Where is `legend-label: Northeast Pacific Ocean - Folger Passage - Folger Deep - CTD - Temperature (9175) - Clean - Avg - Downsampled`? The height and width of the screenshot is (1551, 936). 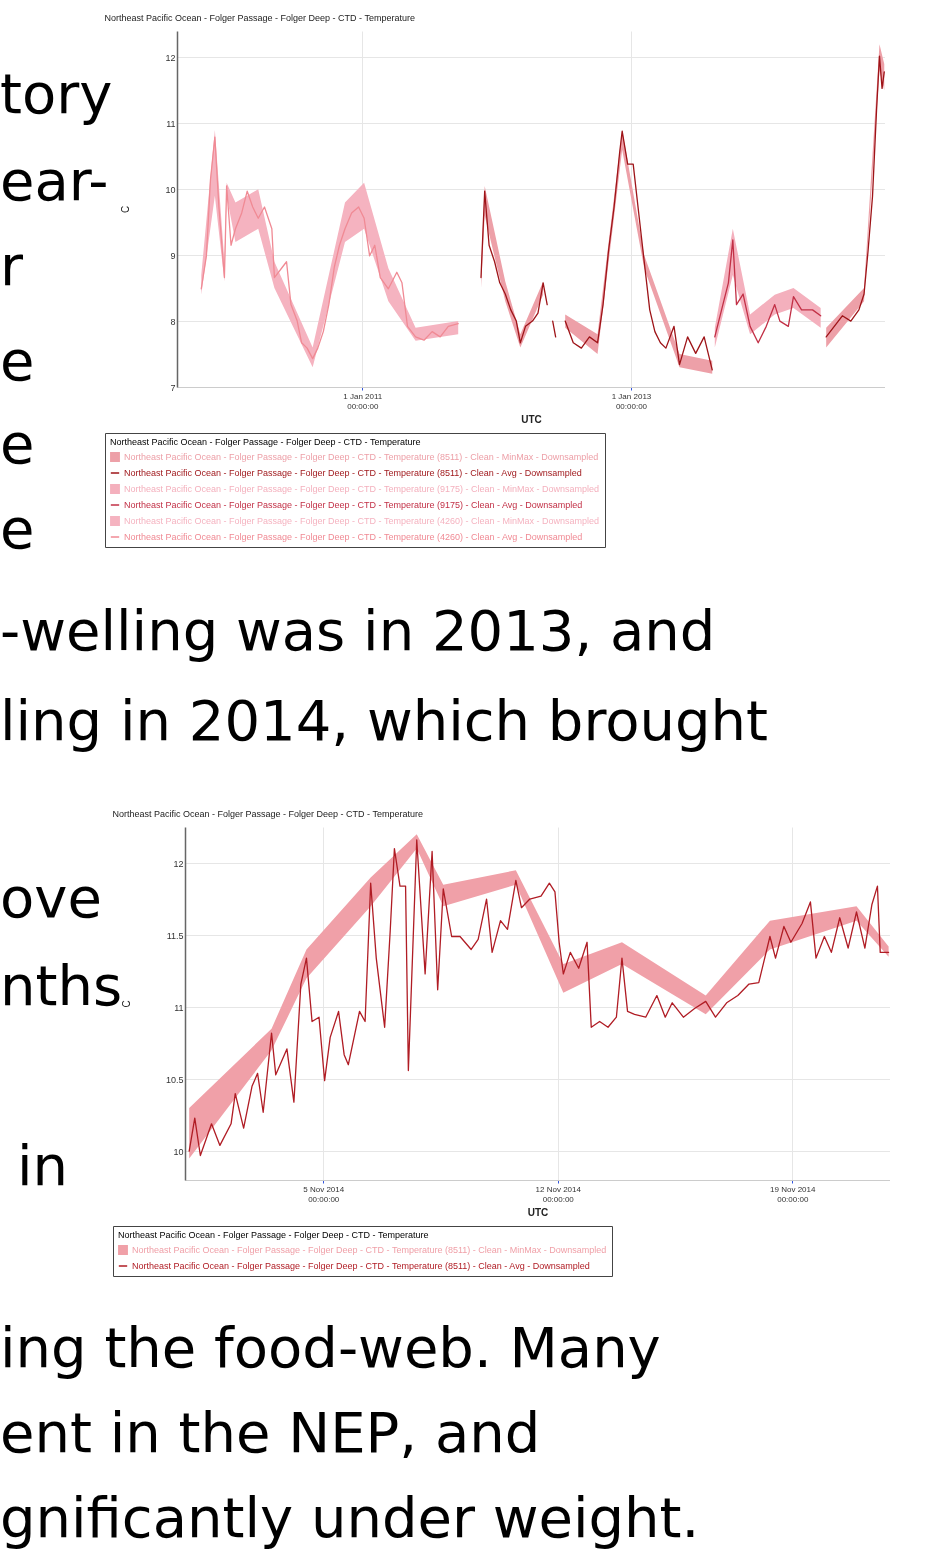
legend-label: Northeast Pacific Ocean - Folger Passage - Folger Deep - CTD - Temperature (9175) - Clean - Avg - Downsampled is located at coordinates (353, 505).